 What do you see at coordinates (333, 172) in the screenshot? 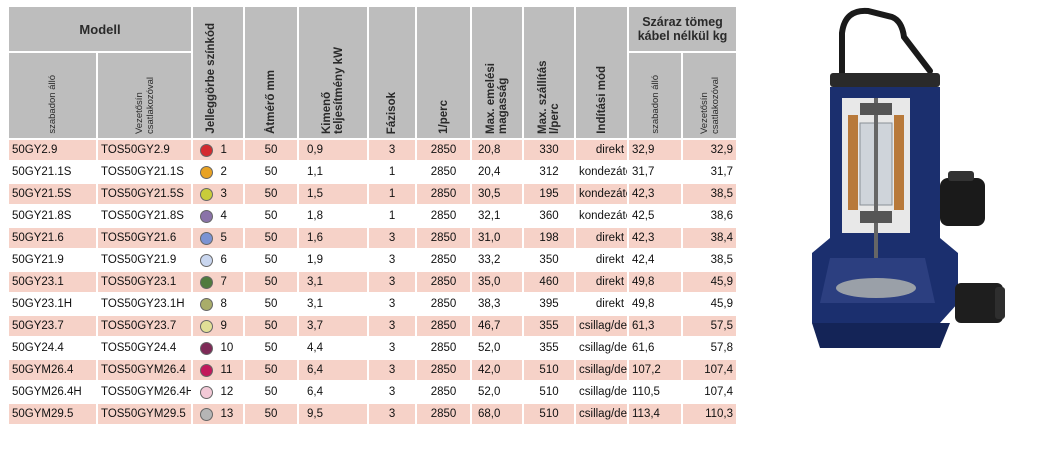
I see `power-cell: 1,1` at bounding box center [333, 172].